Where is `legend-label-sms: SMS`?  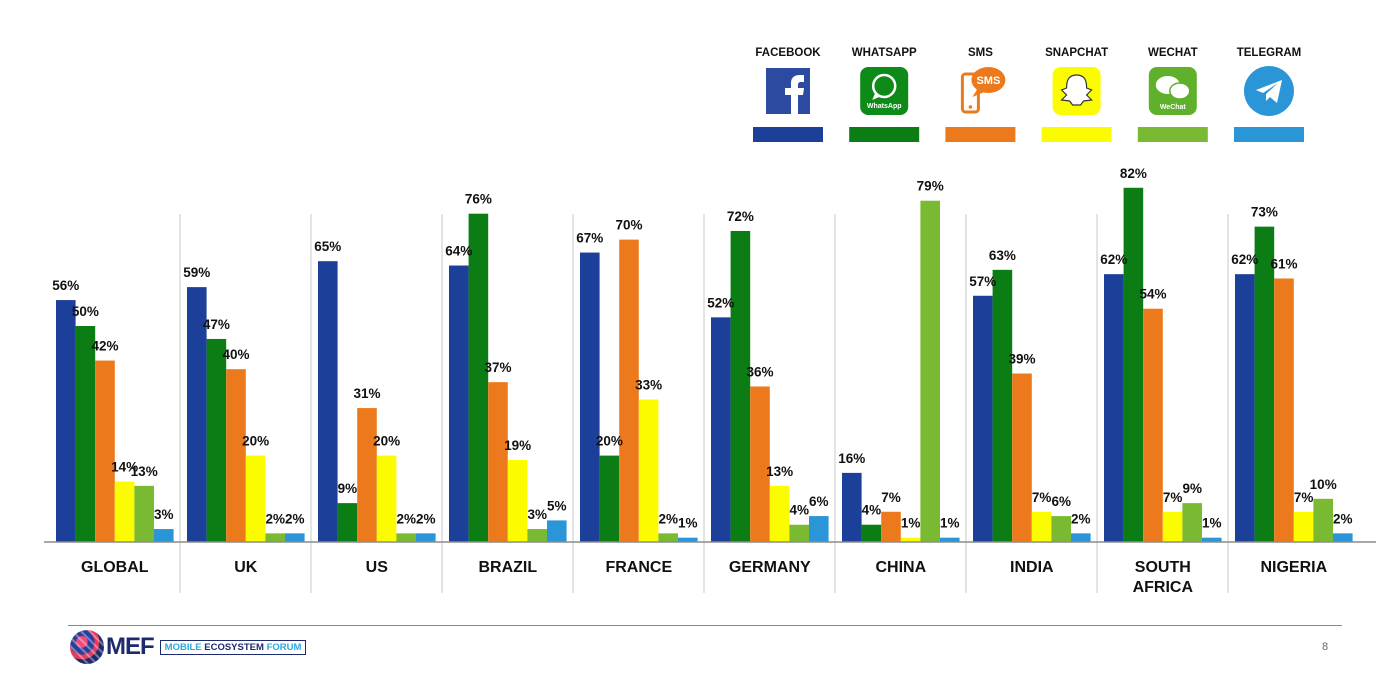
legend-label-sms: SMS is located at coordinates (980, 53).